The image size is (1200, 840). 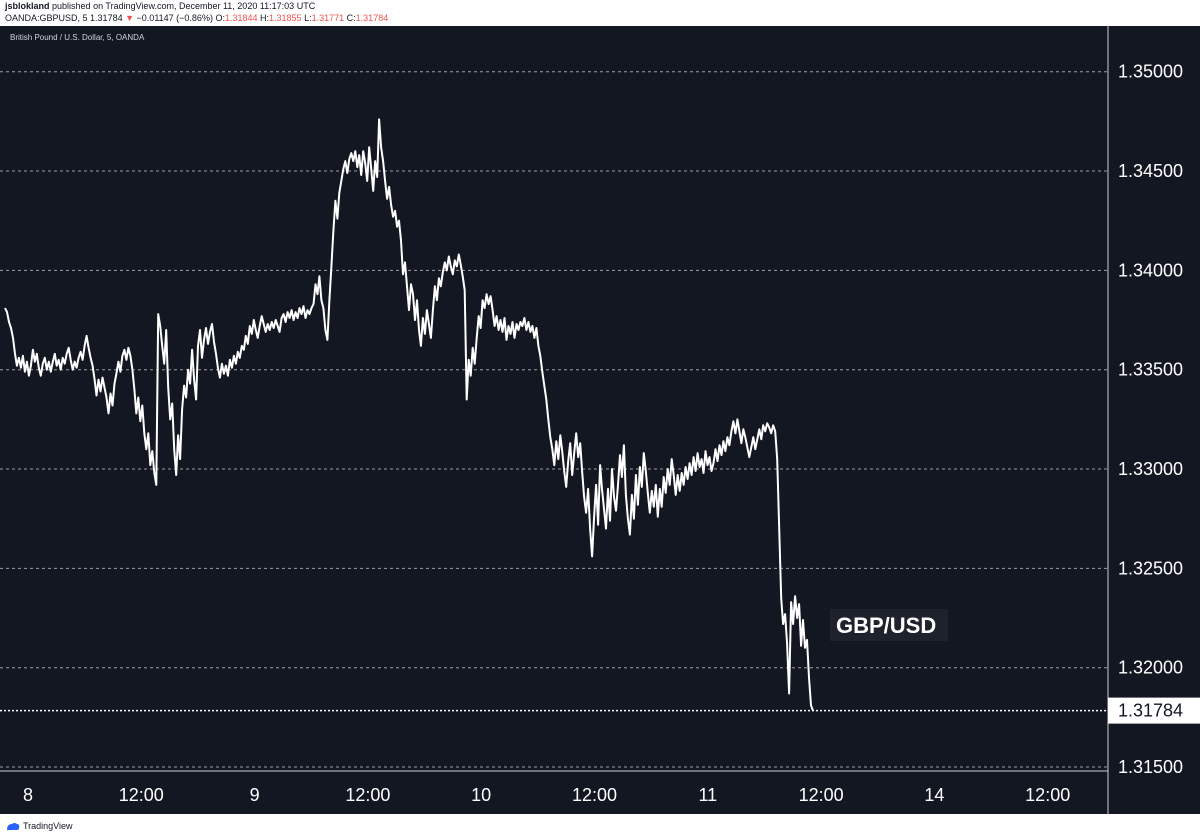 What do you see at coordinates (265, 18) in the screenshot?
I see `high-label: H:` at bounding box center [265, 18].